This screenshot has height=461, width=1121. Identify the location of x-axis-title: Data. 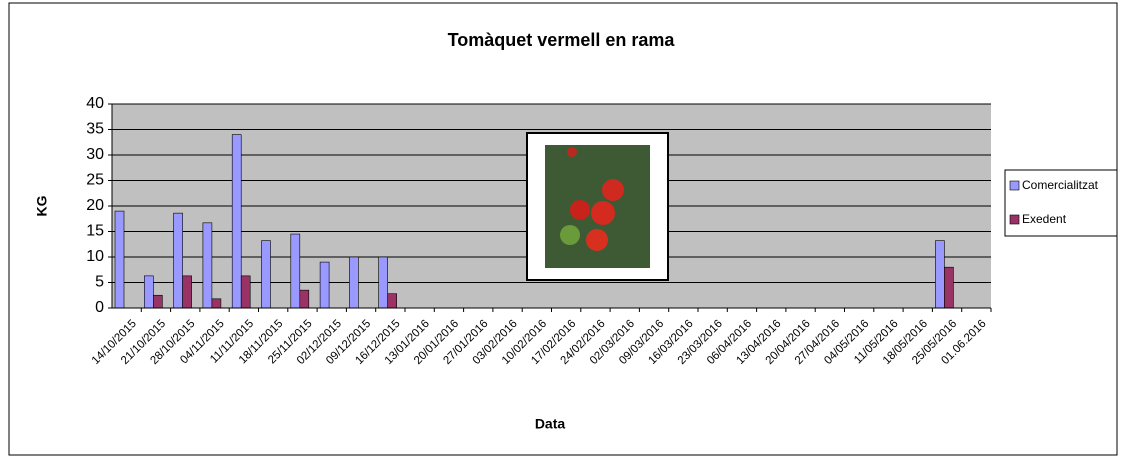
(550, 424).